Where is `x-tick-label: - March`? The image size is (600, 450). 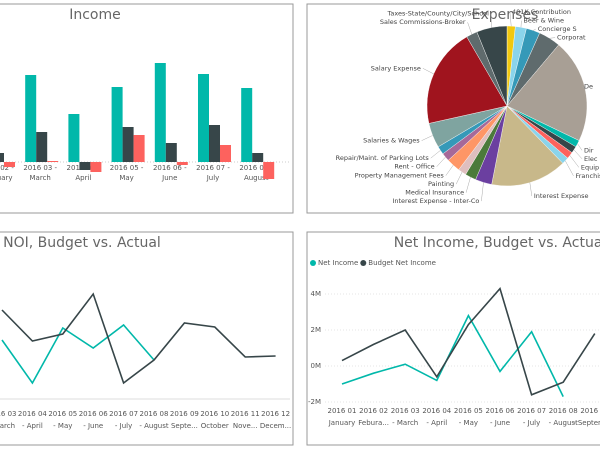
x-tick-label: - March is located at coordinates (7, 426).